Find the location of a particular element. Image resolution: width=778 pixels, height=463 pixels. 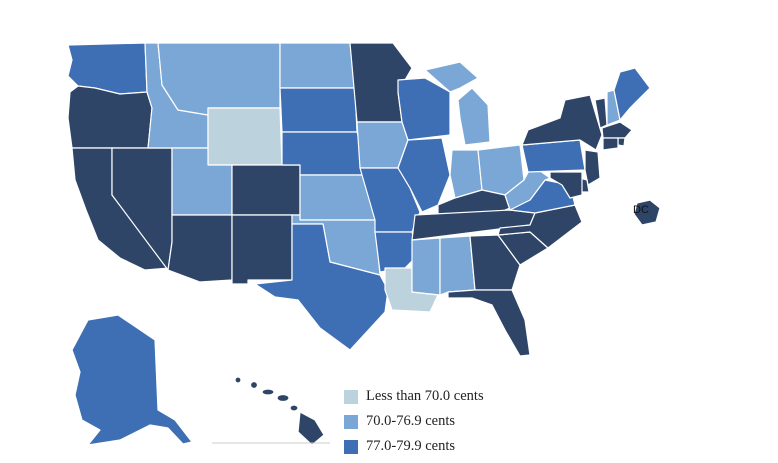

state-tx is located at coordinates (321, 287).